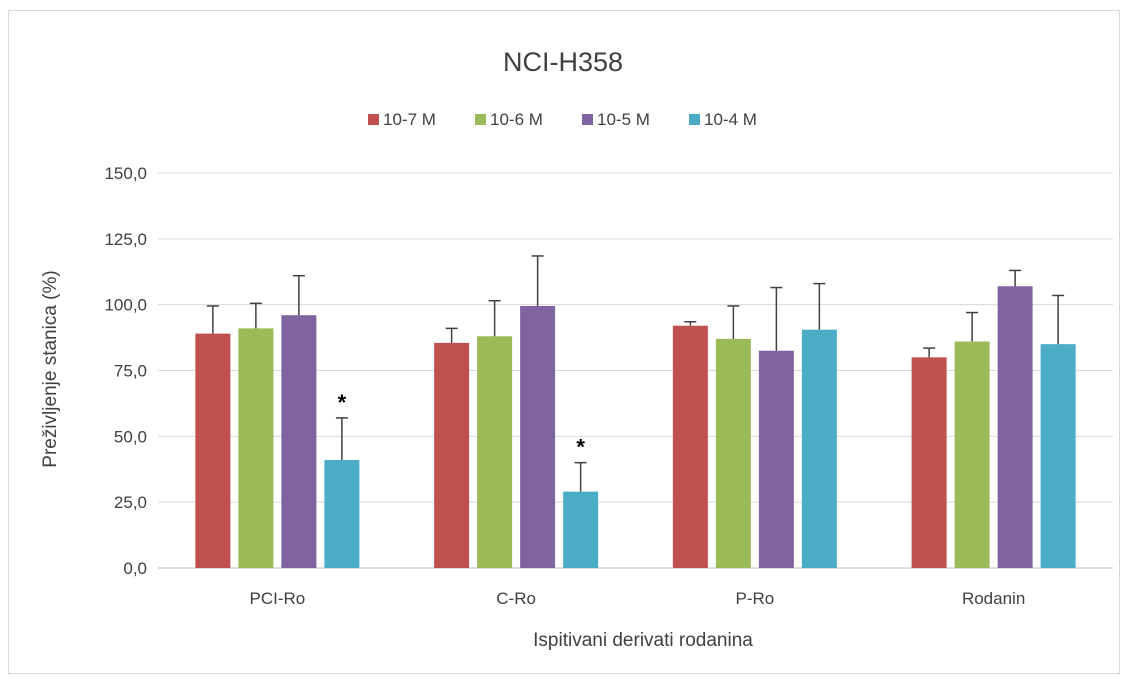  What do you see at coordinates (730, 119) in the screenshot?
I see `legend-label: 10-4 M` at bounding box center [730, 119].